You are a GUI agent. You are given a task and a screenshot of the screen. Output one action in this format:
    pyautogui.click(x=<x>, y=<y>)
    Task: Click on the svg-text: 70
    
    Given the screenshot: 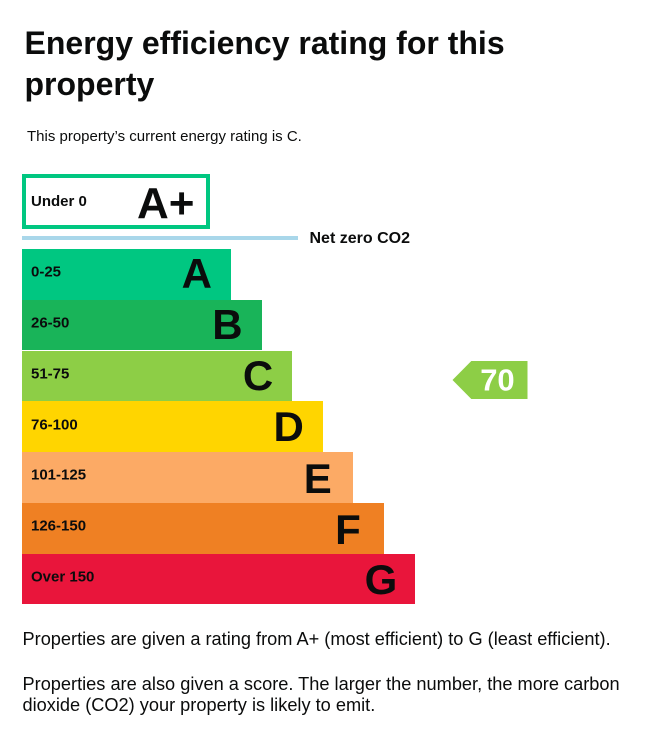 What is the action you would take?
    pyautogui.click(x=497, y=380)
    